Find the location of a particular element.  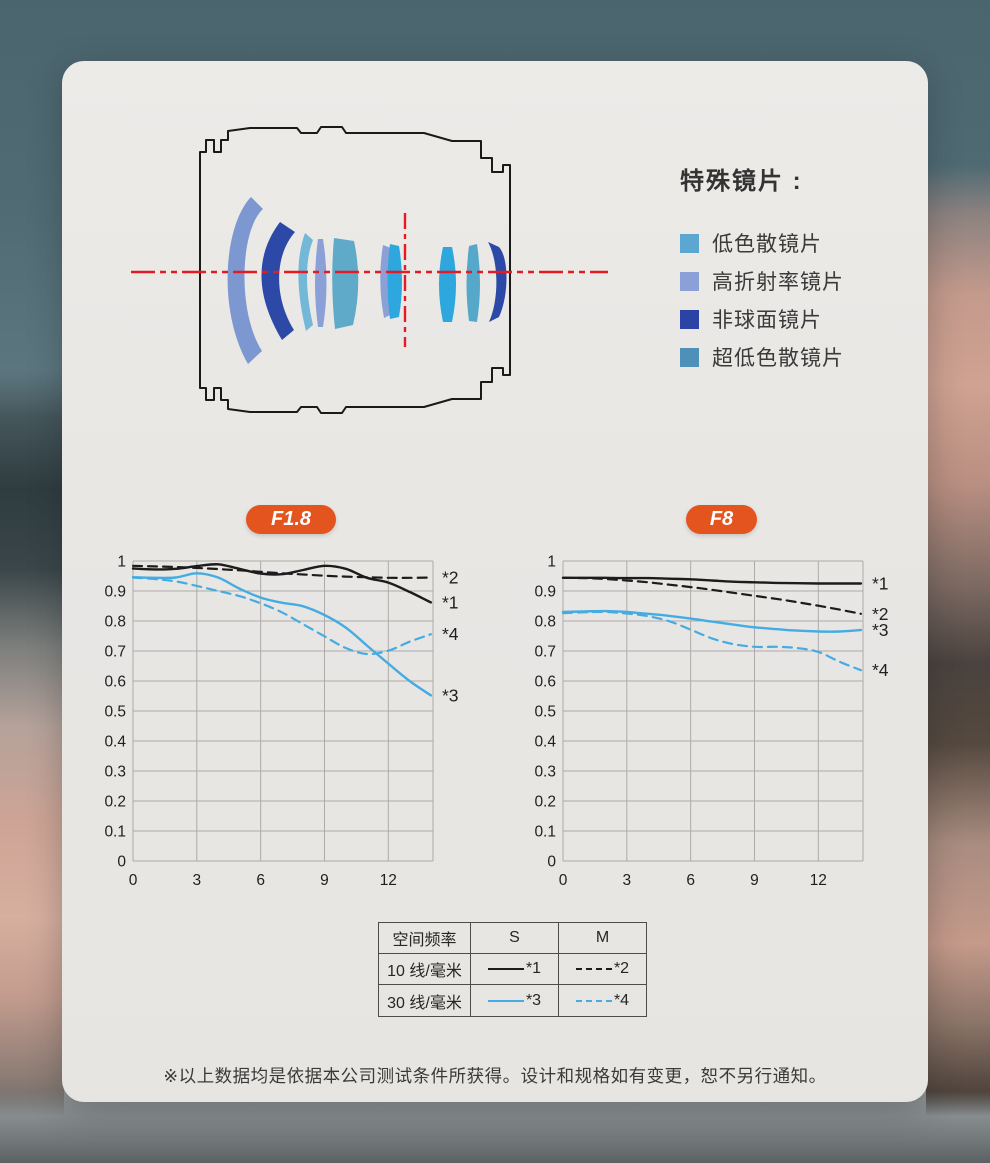

lens-barrel-outline is located at coordinates (355, 270).